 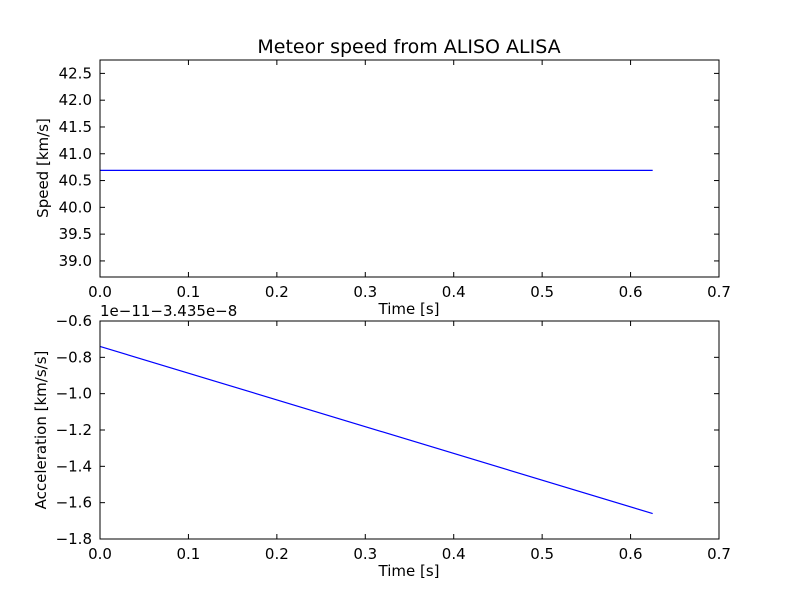 I want to click on speed-chart-y-tick-label: 40.0, so click(x=75, y=207).